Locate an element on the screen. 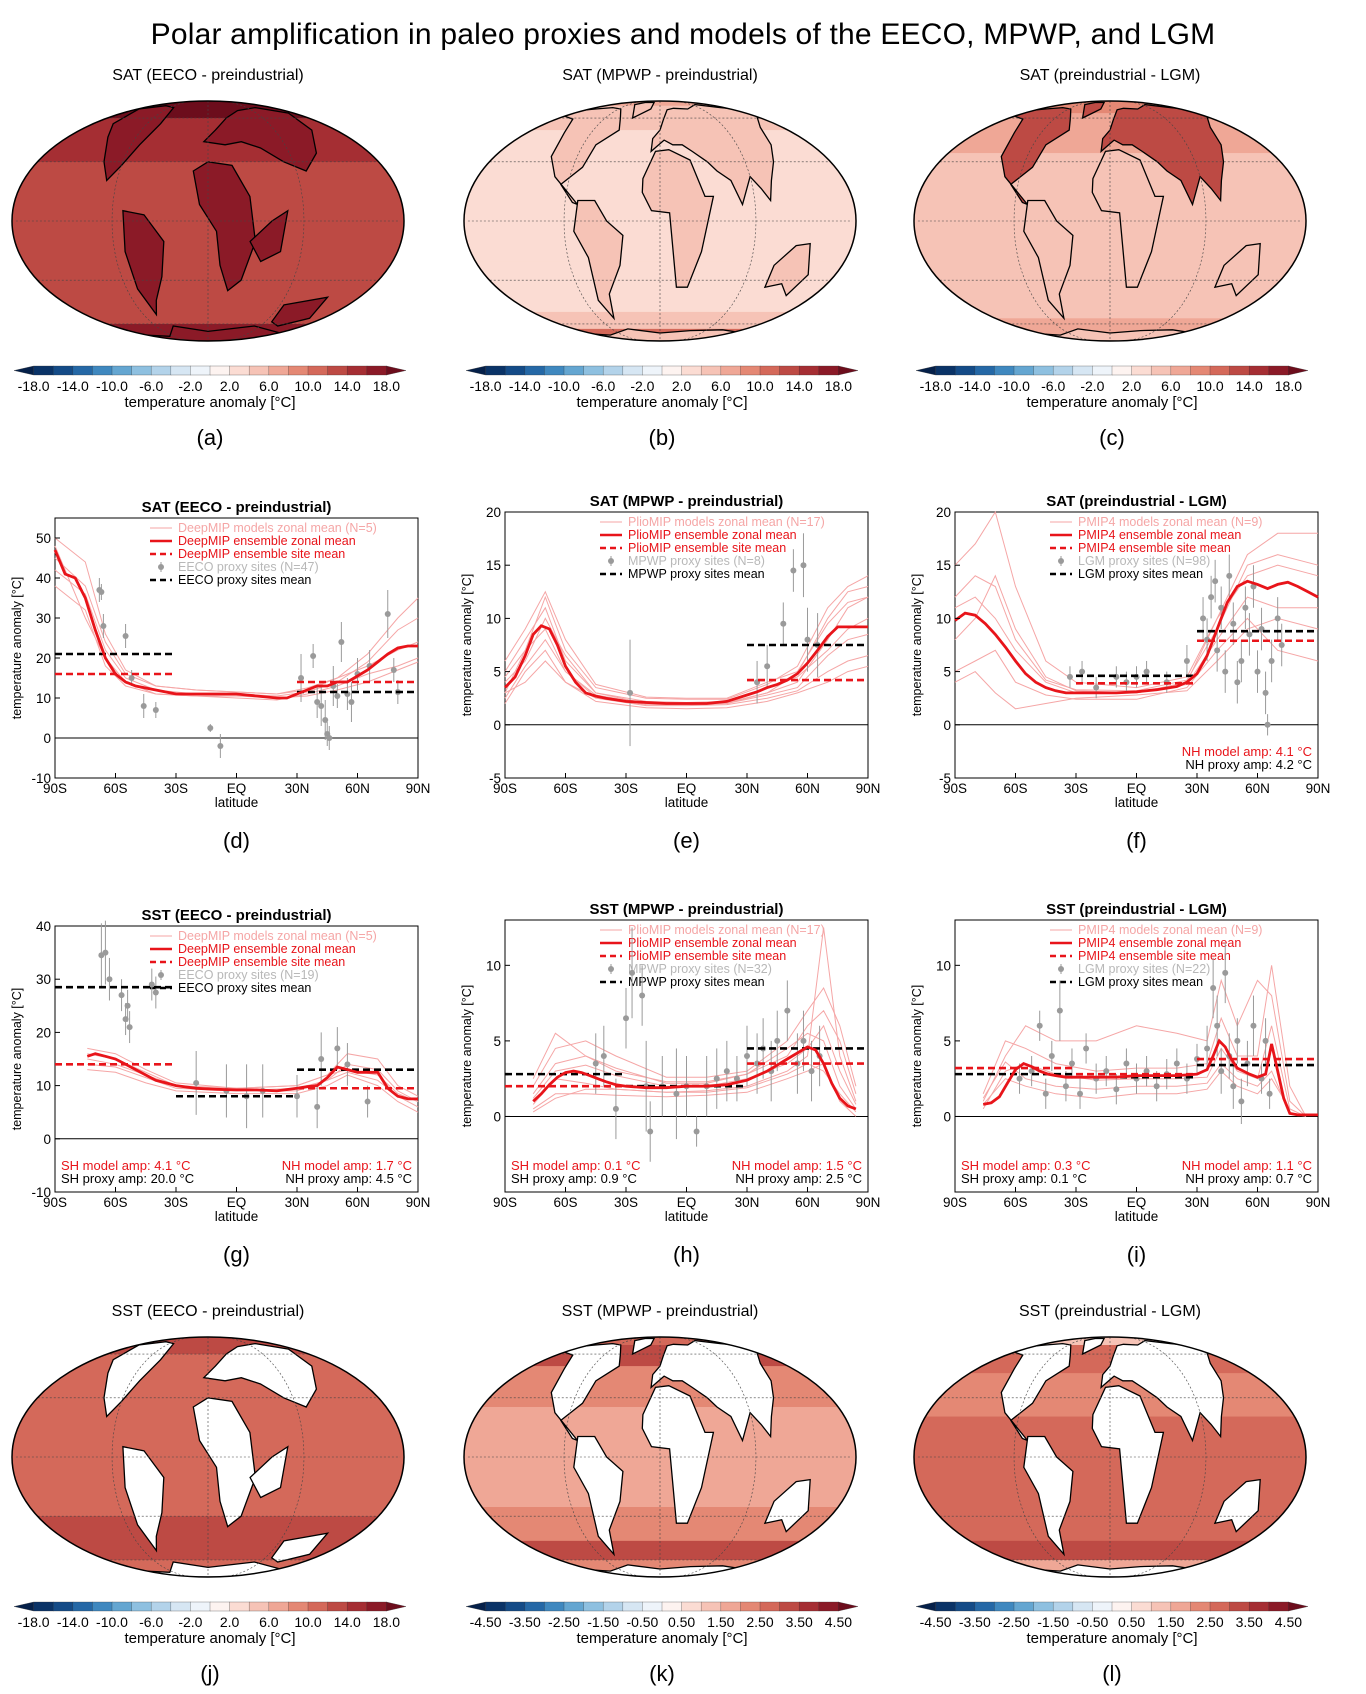 The image size is (1366, 1694). x-tick-label: 30S is located at coordinates (176, 788).